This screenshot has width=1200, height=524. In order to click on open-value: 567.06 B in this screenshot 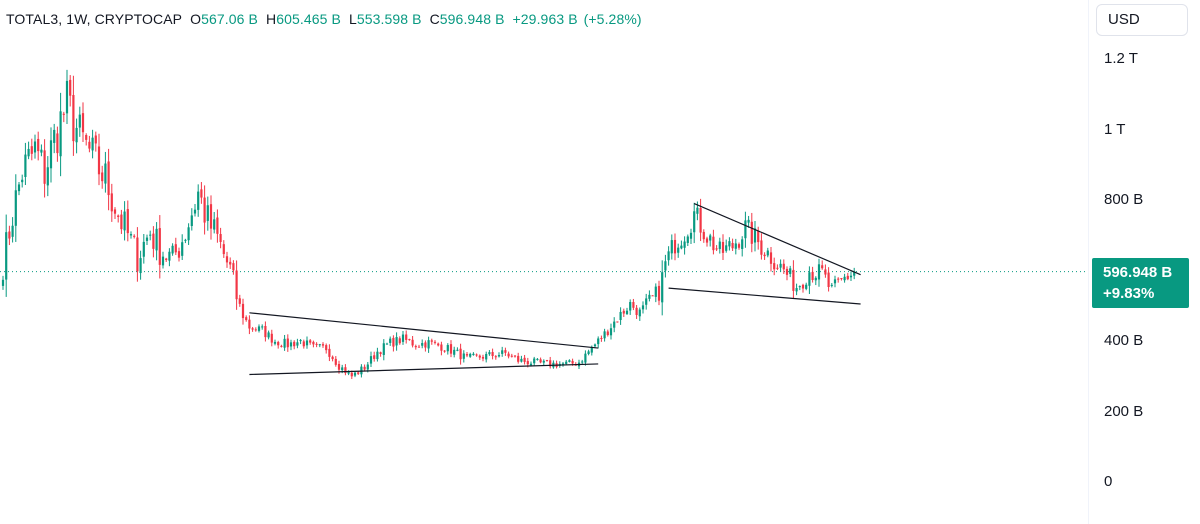, I will do `click(229, 19)`.